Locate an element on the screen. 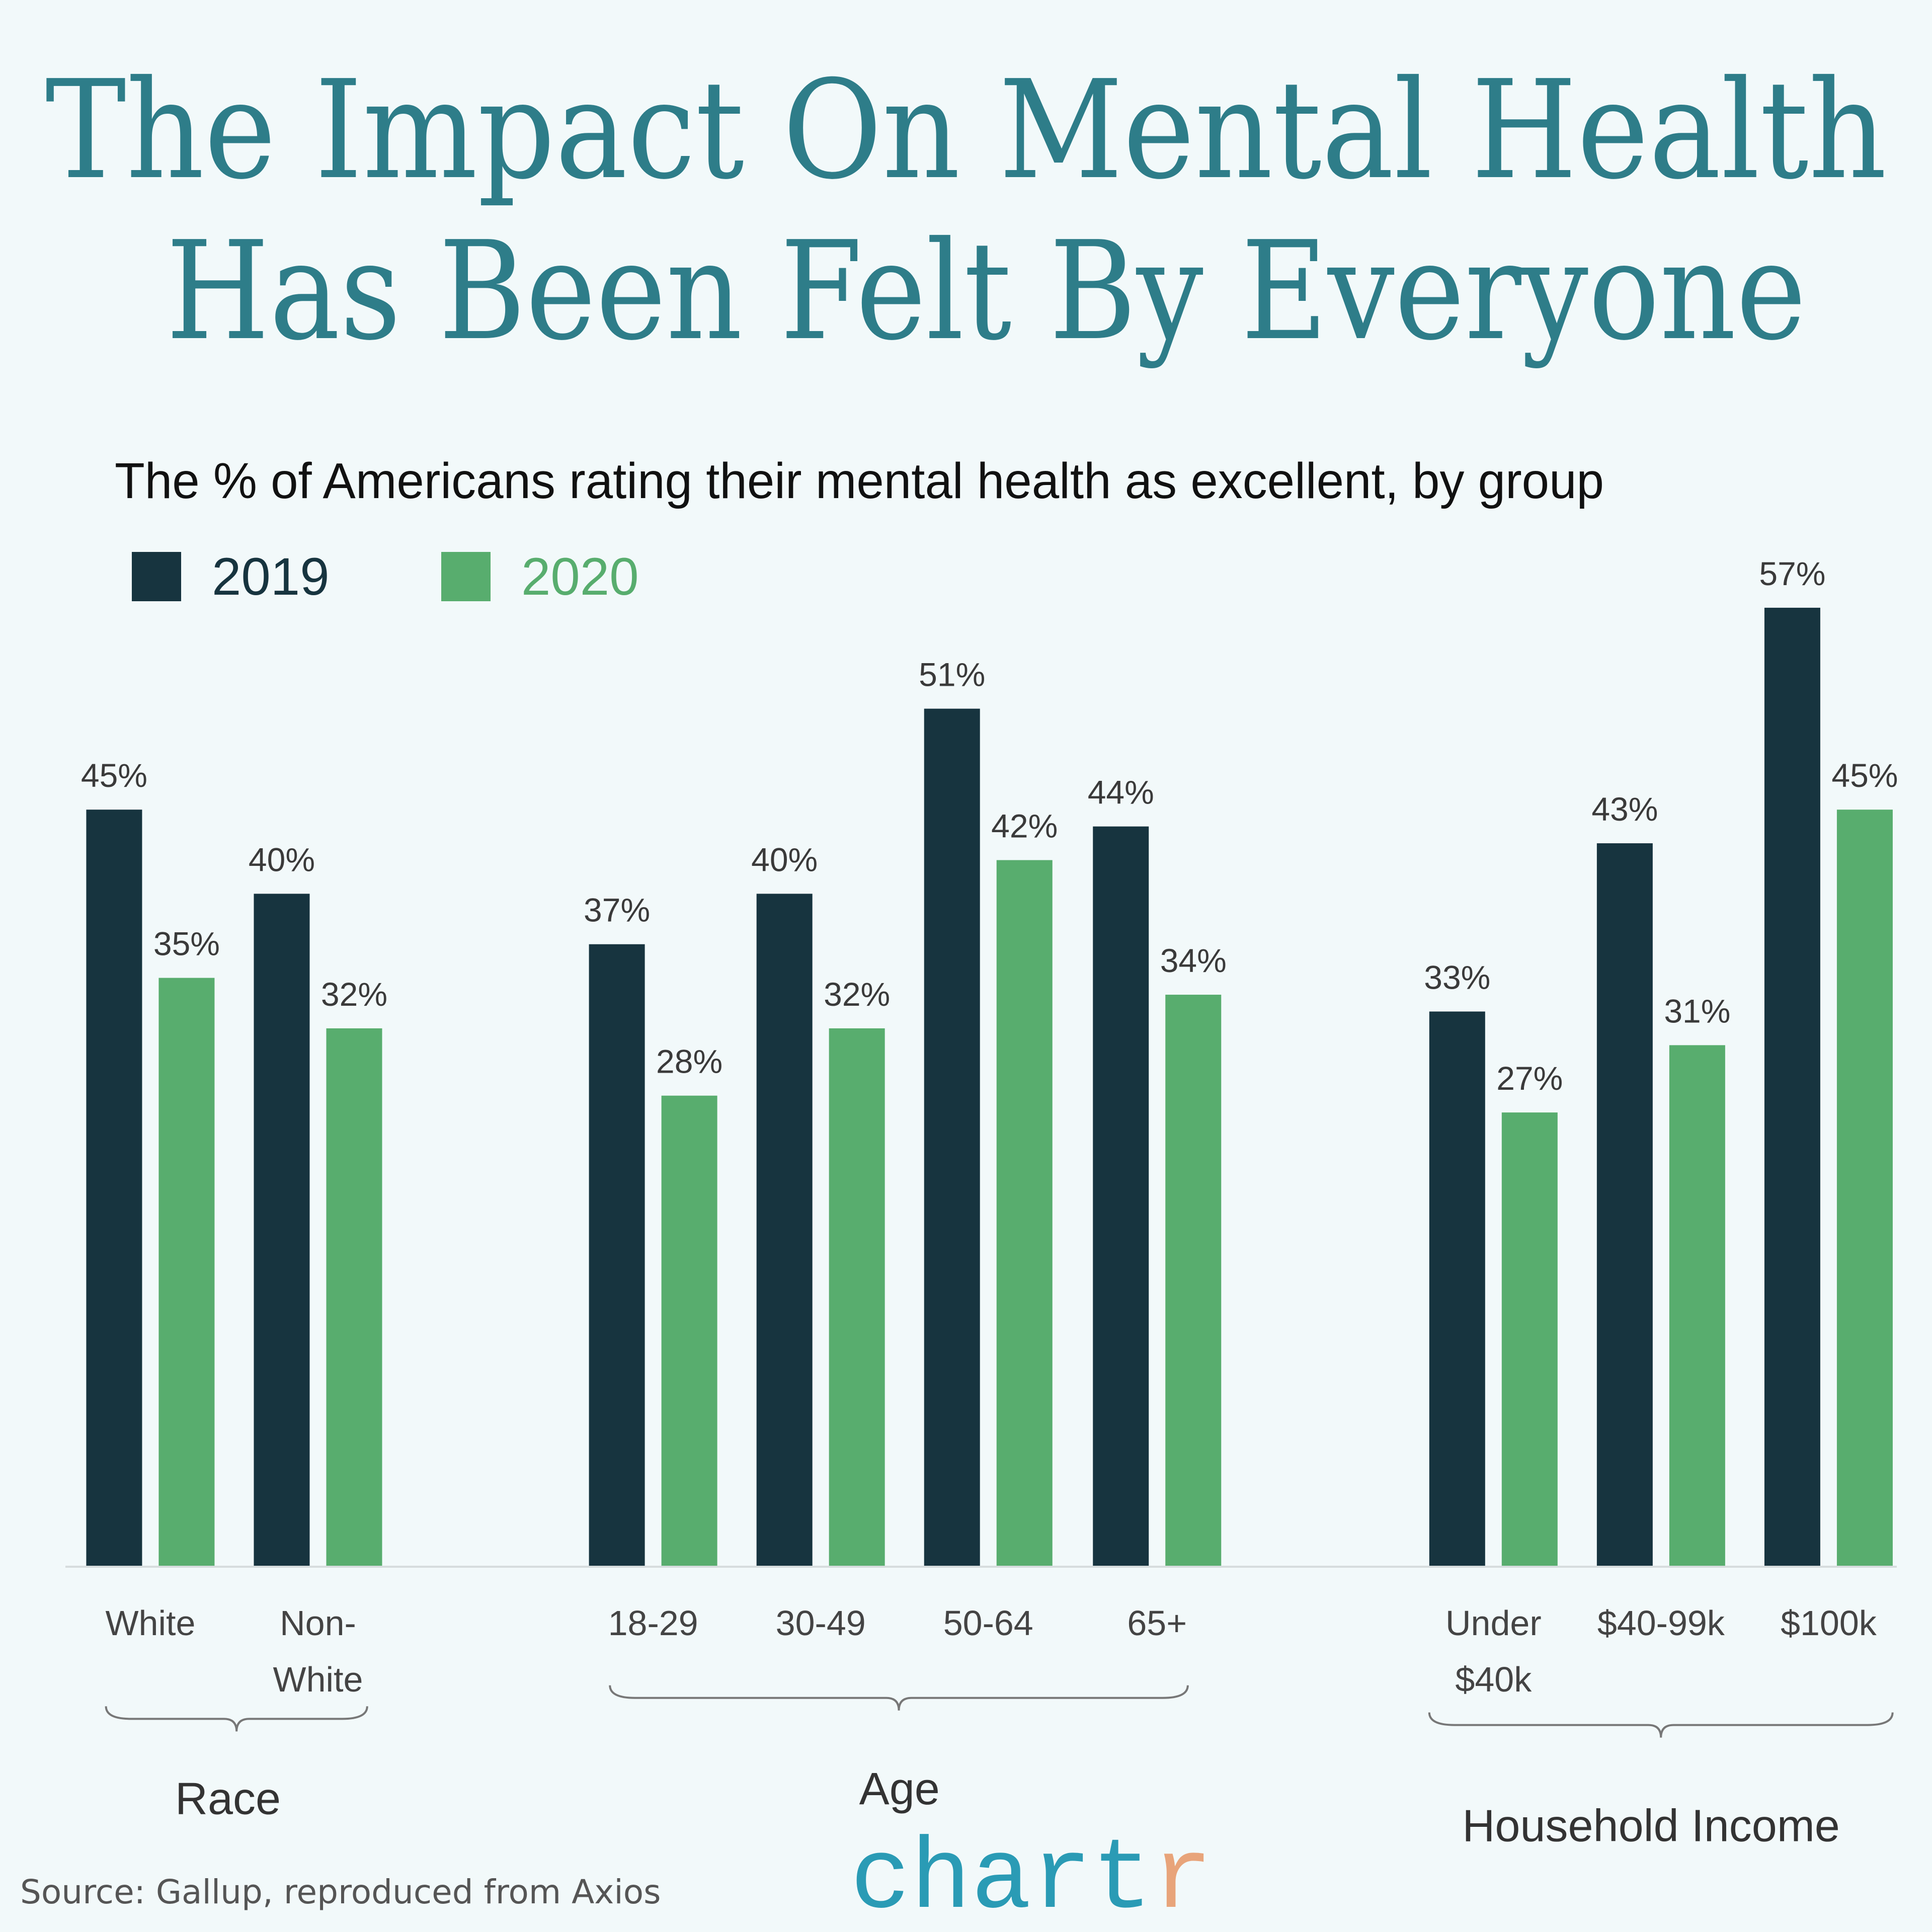  category-label-6: $40k is located at coordinates (1493, 1680).